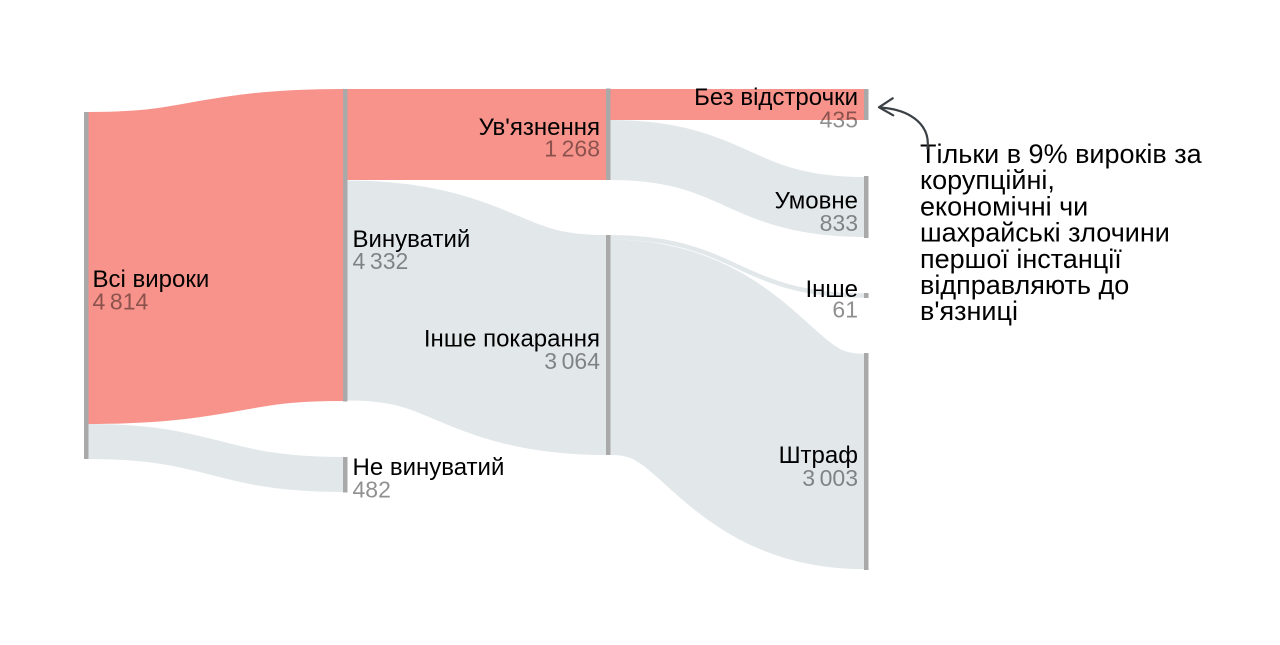 This screenshot has width=1280, height=645. What do you see at coordinates (831, 289) in the screenshot?
I see `svg-text: Інше` at bounding box center [831, 289].